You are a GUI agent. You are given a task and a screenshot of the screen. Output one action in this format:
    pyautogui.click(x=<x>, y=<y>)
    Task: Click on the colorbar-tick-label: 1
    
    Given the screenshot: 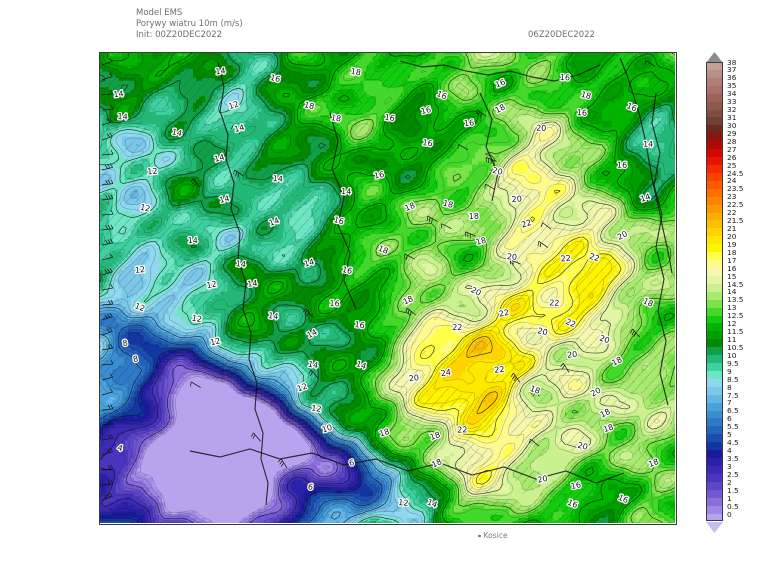 What is the action you would take?
    pyautogui.click(x=729, y=498)
    